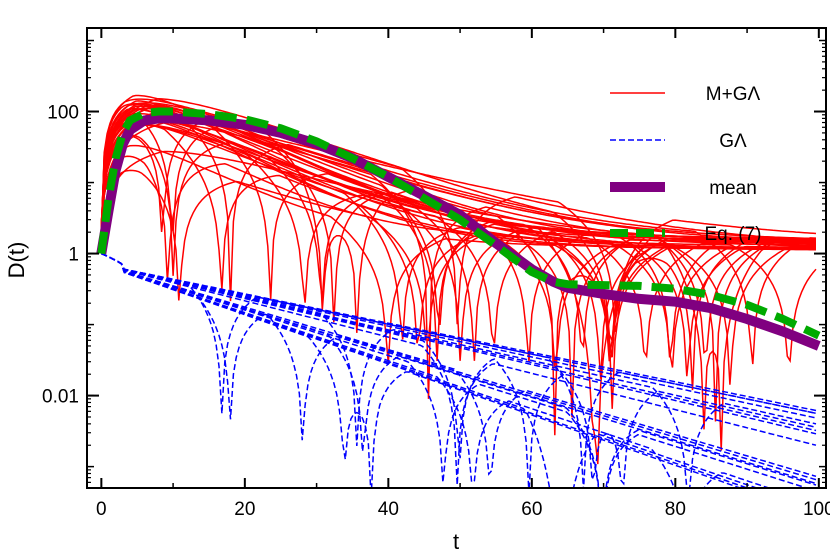 This screenshot has height=556, width=830. I want to click on legend-label: Eq. (7), so click(732, 234).